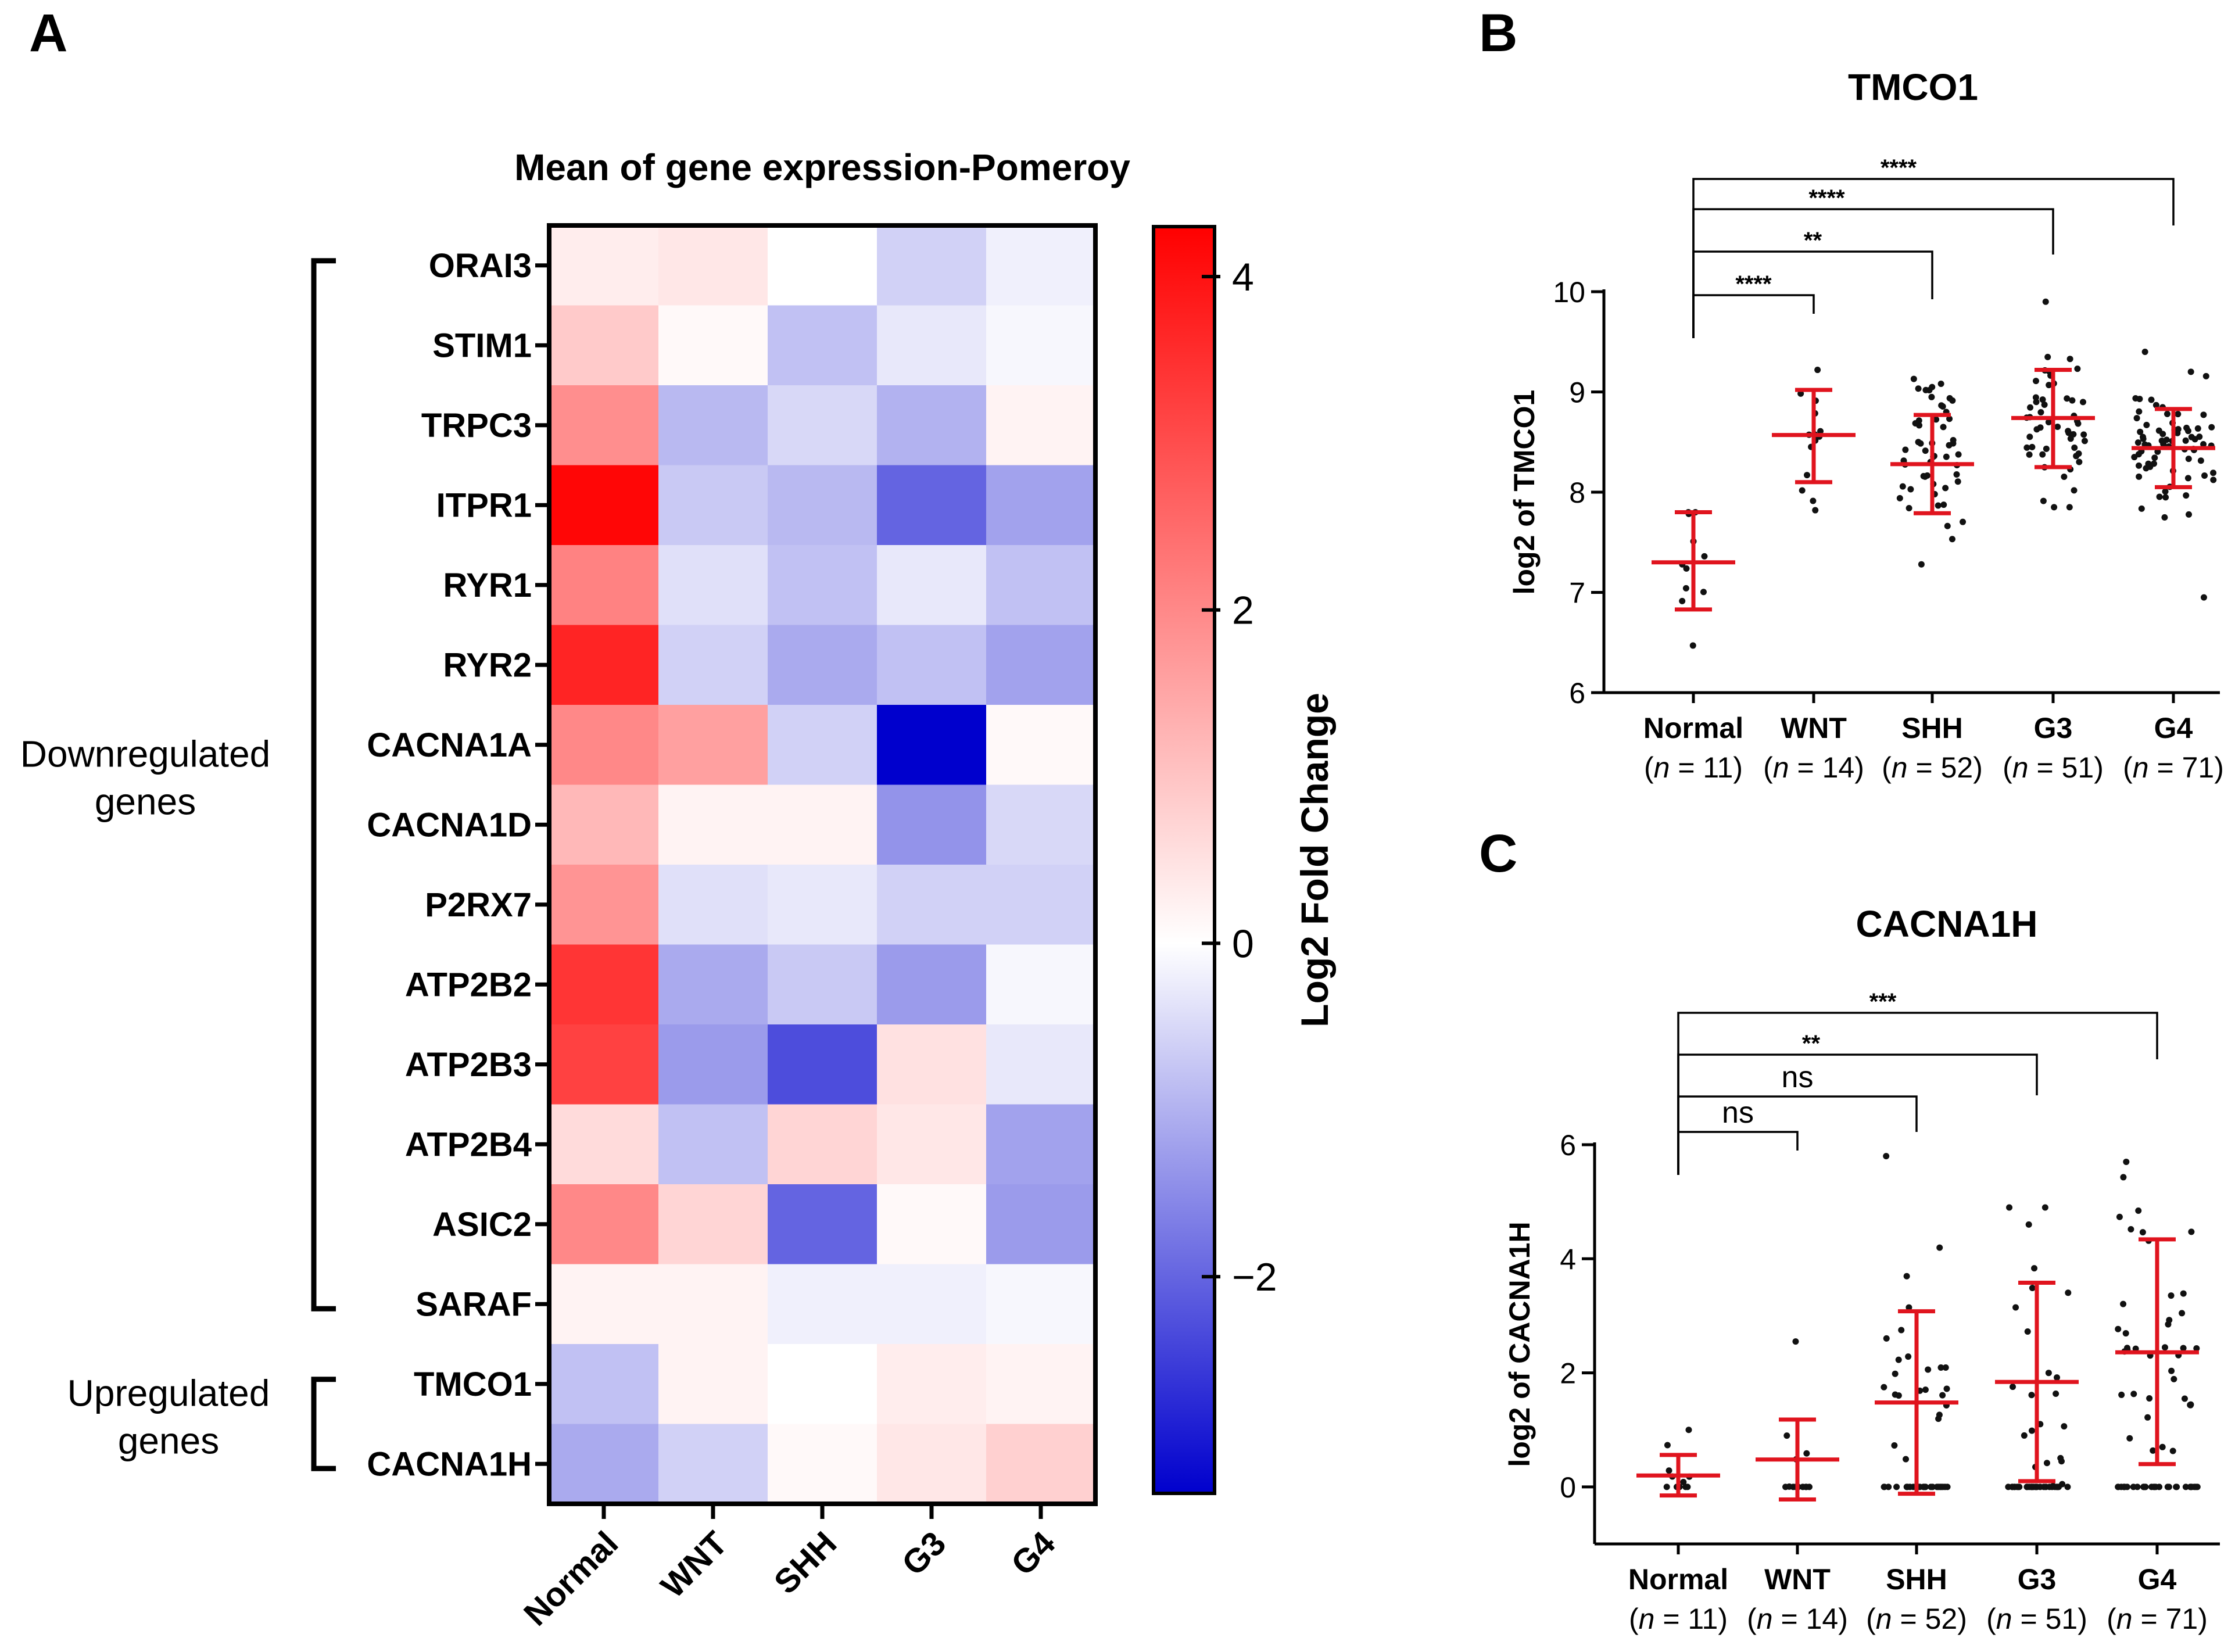  What do you see at coordinates (1753, 284) in the screenshot?
I see `tmco1-sig-label-0: ****` at bounding box center [1753, 284].